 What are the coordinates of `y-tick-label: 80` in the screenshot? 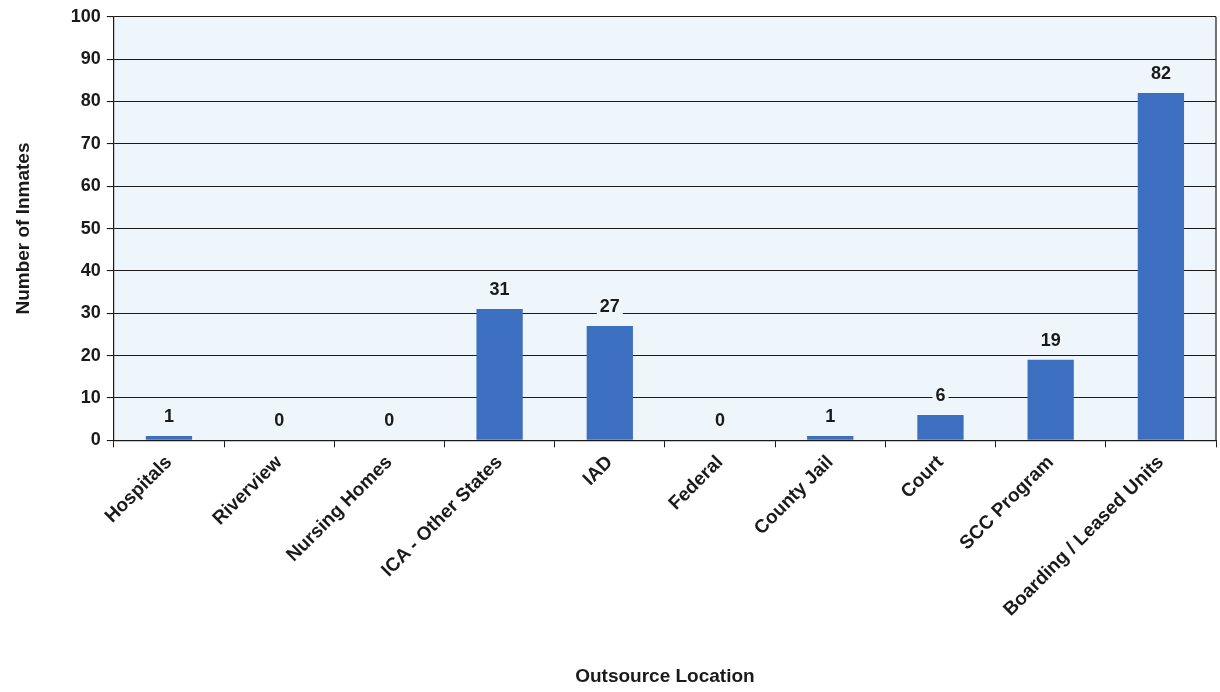 It's located at (90, 100).